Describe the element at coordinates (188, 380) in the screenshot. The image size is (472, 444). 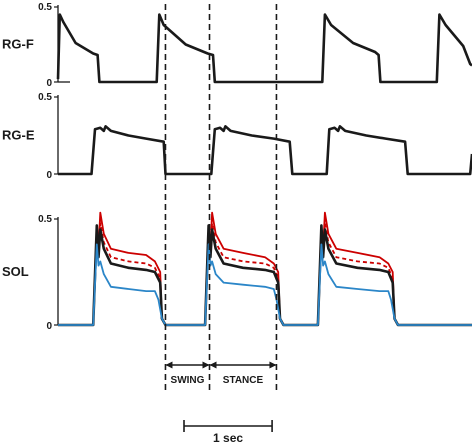
I see `phase-label: SWING` at that location.